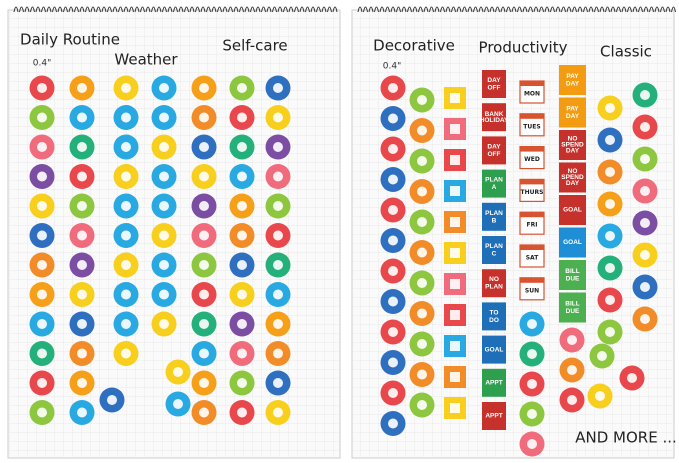 The width and height of the screenshot is (679, 463). I want to click on label-text: NO, so click(494, 279).